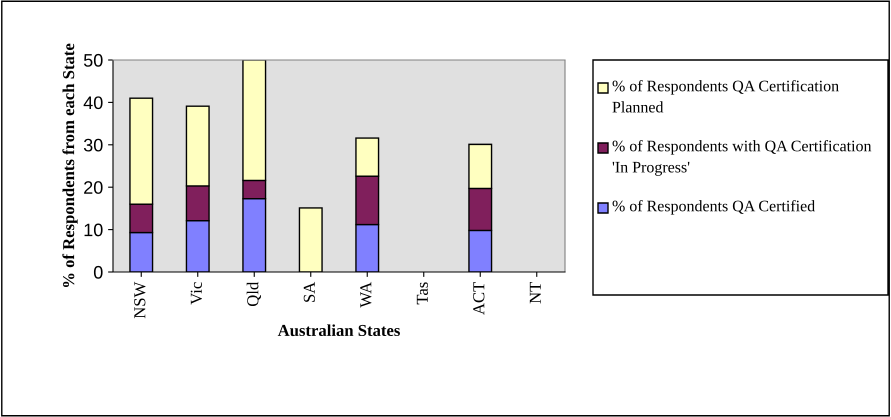  What do you see at coordinates (93, 145) in the screenshot?
I see `y-tick-label: 30` at bounding box center [93, 145].